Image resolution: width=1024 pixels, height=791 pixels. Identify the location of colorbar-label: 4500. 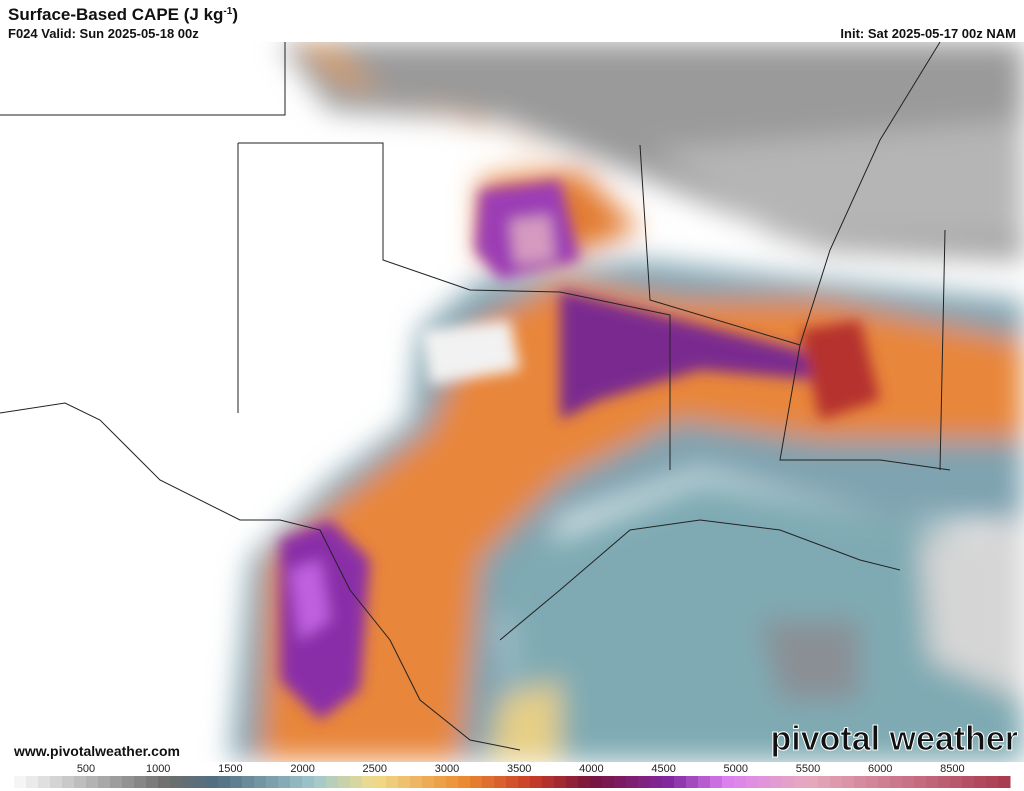
(663, 769).